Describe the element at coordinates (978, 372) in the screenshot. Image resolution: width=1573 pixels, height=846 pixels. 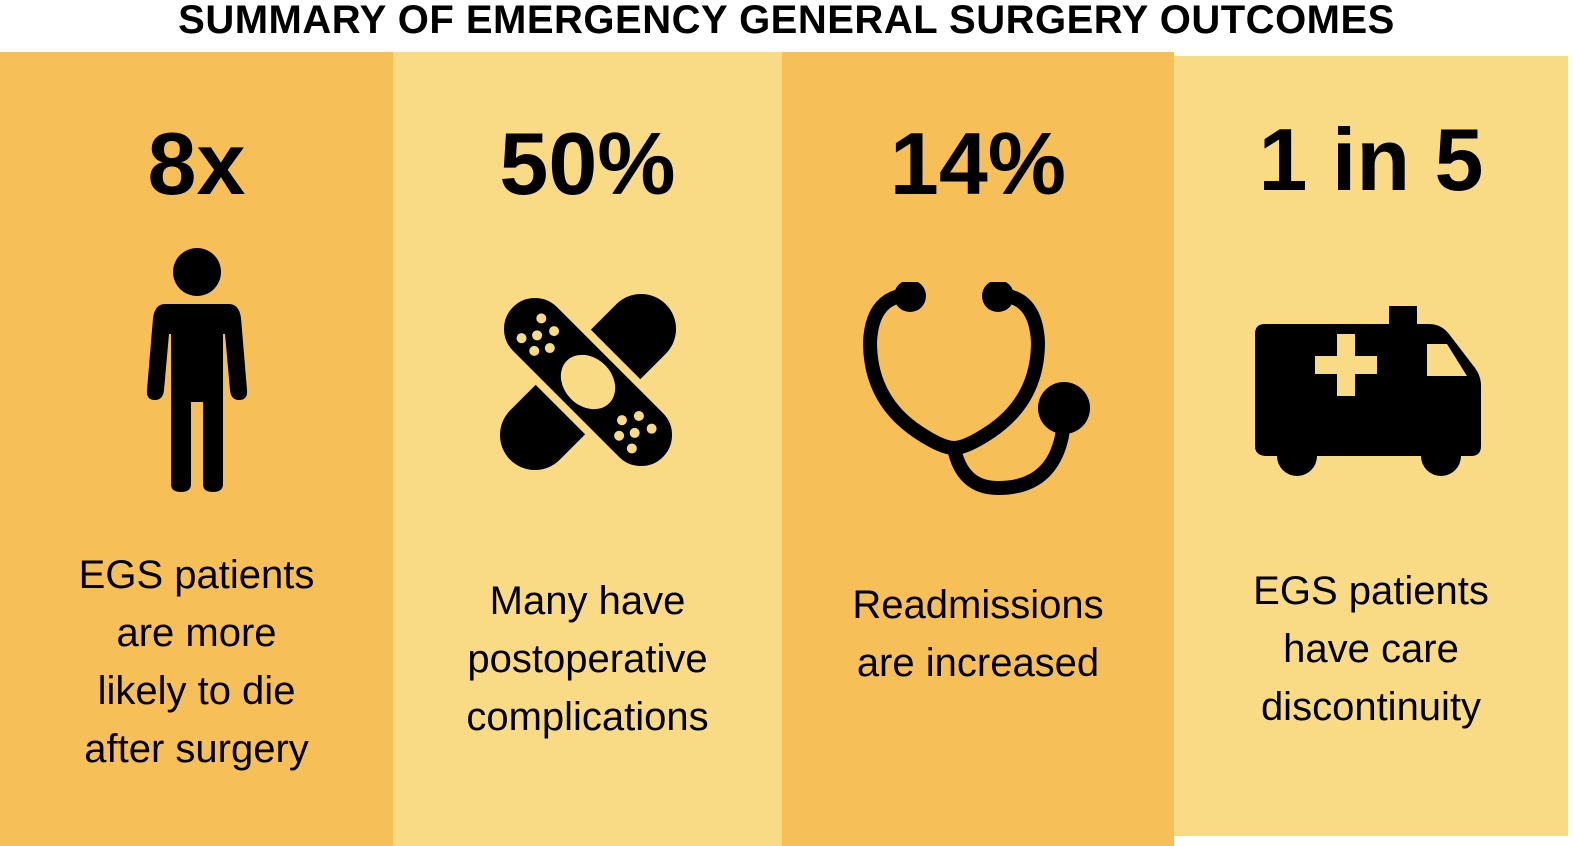
I see `stethoscope-icon` at that location.